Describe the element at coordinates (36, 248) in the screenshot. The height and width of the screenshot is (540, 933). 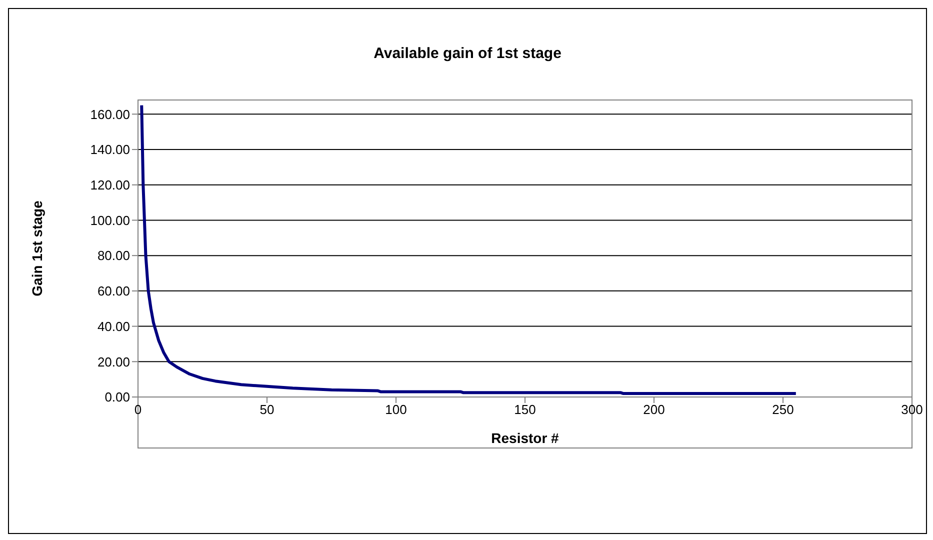
I see `y-axis-title: Gain 1st stage` at that location.